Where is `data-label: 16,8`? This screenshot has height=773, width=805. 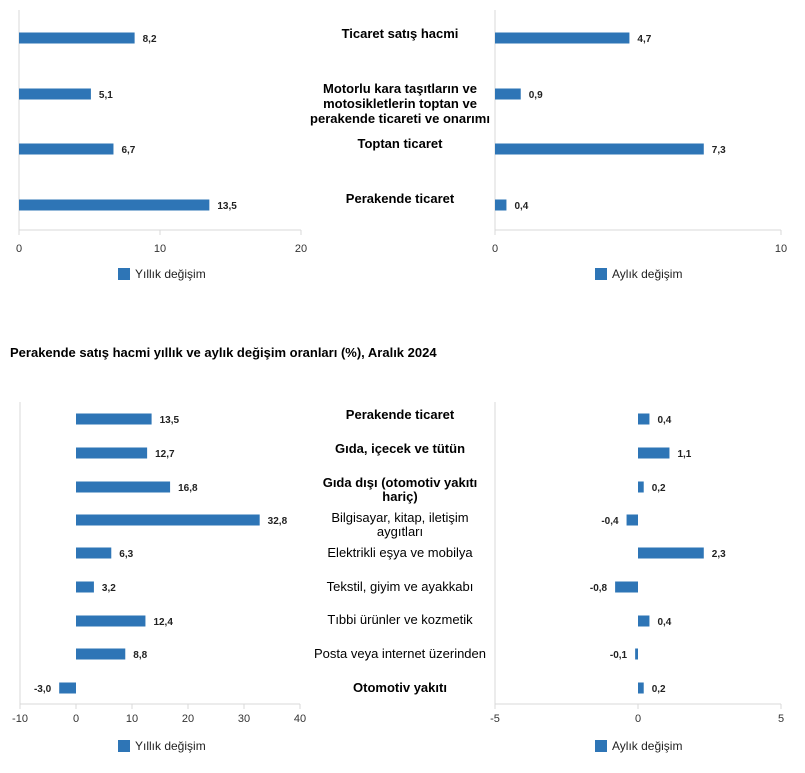
data-label: 16,8 is located at coordinates (188, 488).